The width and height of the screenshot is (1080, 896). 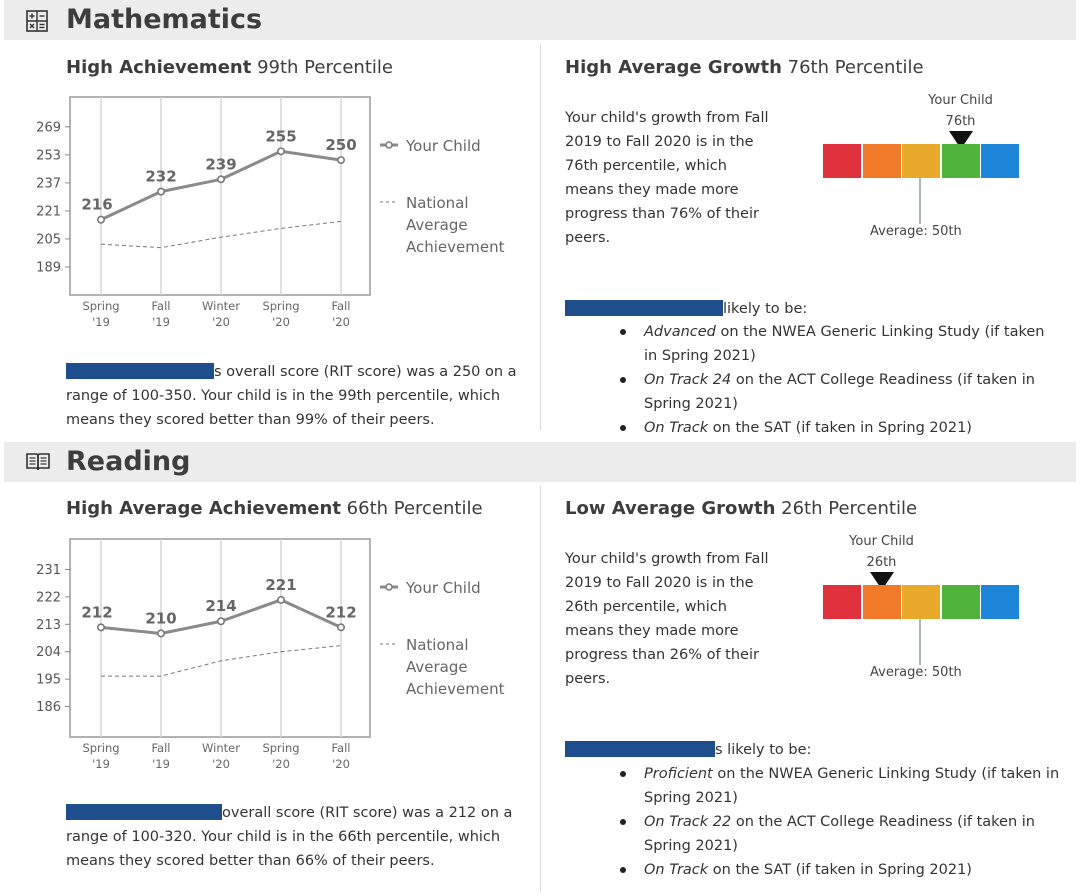 I want to click on section-header-reading: Reading, so click(x=540, y=462).